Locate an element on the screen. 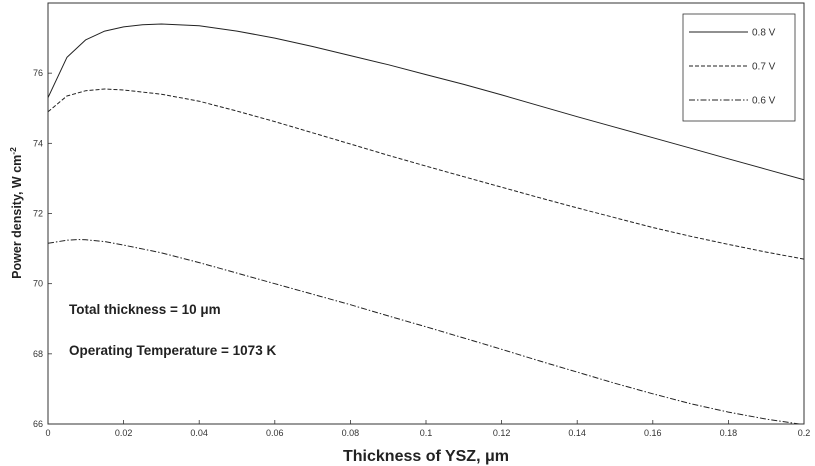  x-tick-label: 0.08 is located at coordinates (351, 433).